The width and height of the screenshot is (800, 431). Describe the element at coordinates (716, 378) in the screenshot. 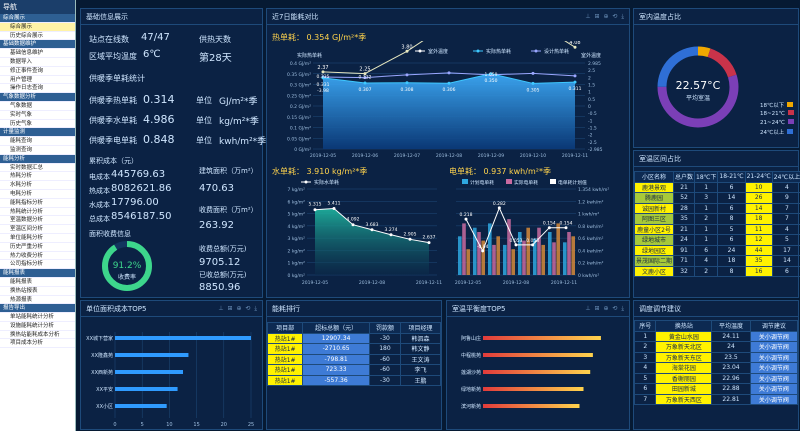

I see `table-row: 5 香榭丽园 22.96 关小调节阀` at that location.